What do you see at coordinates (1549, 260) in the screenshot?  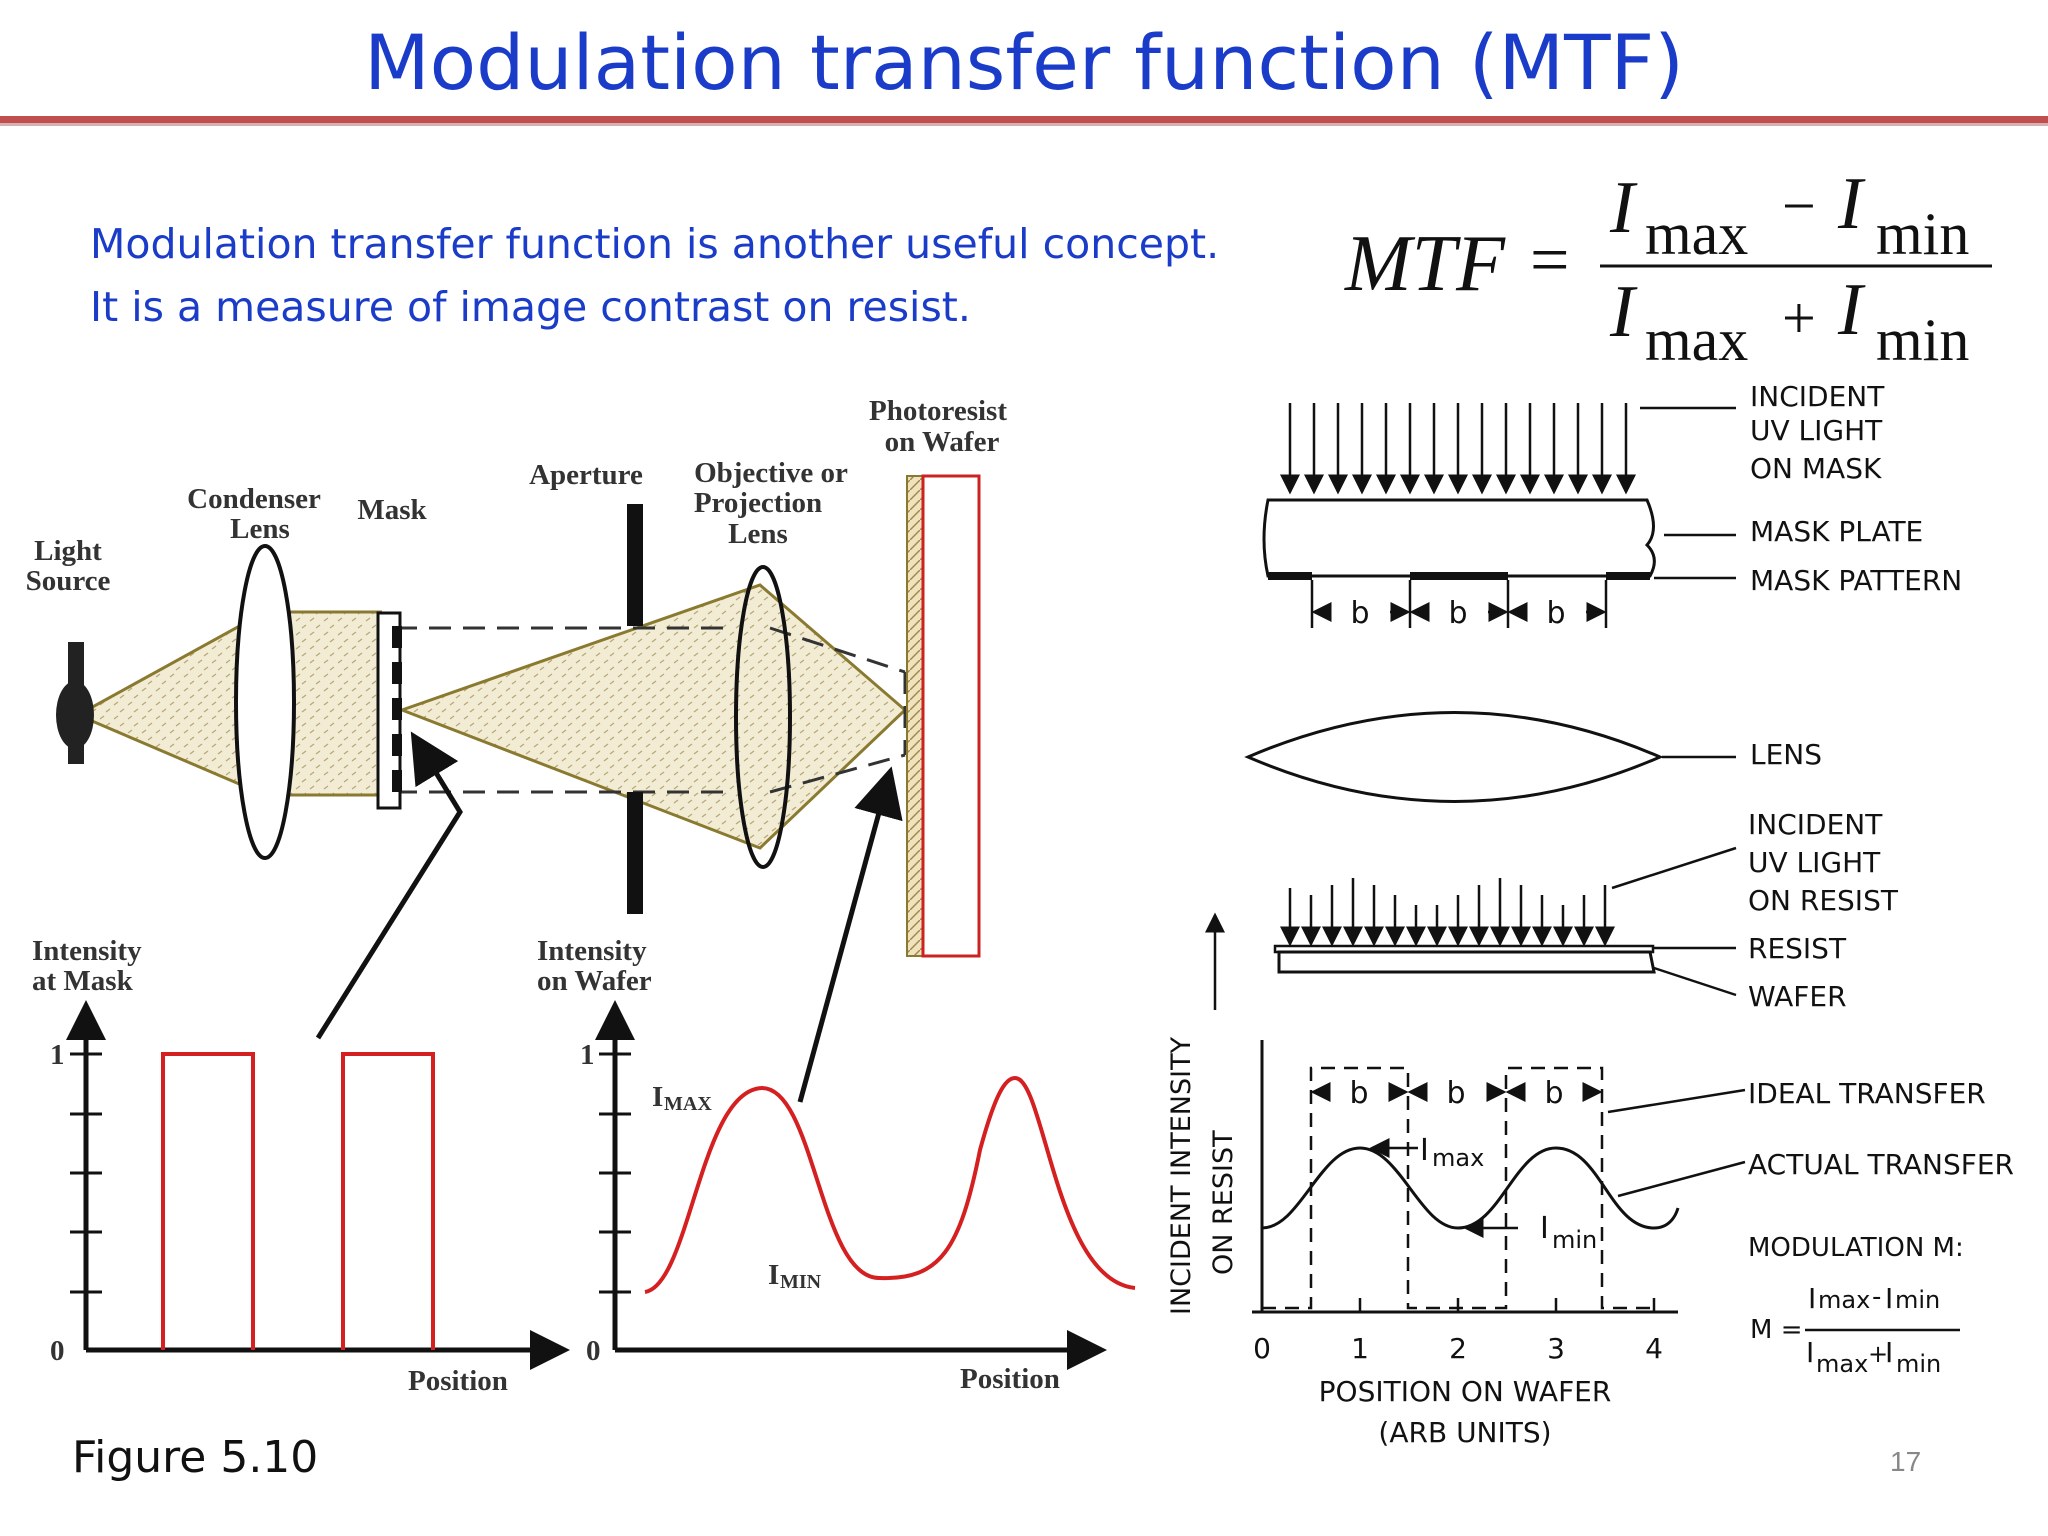 I see `formula-equals: =` at bounding box center [1549, 260].